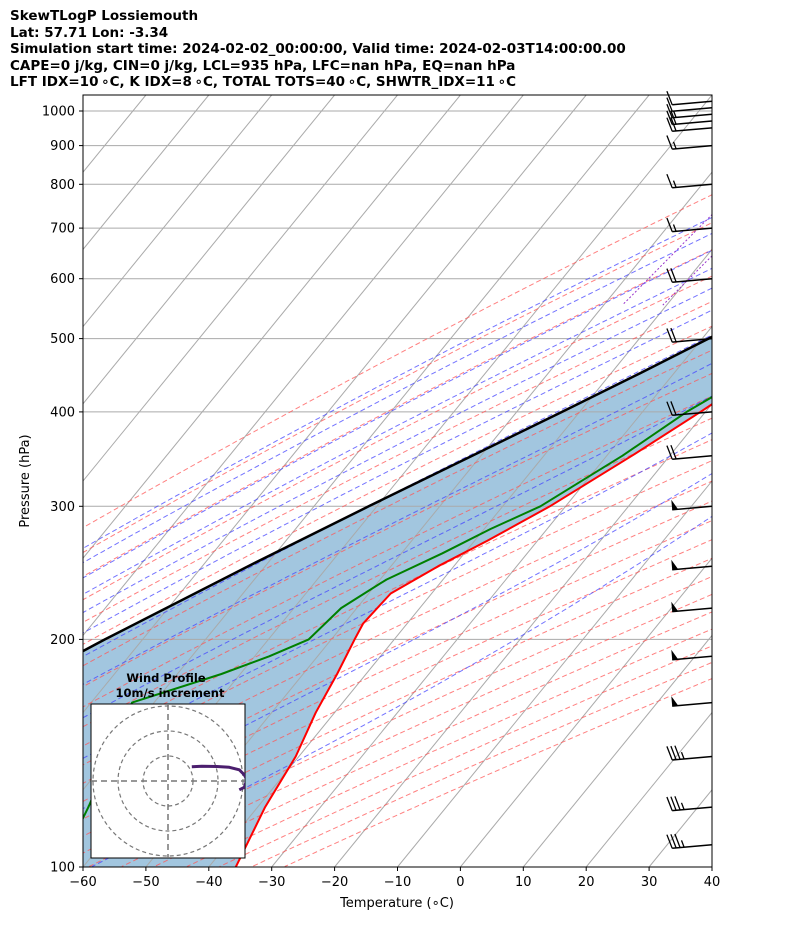 The width and height of the screenshot is (794, 937). What do you see at coordinates (168, 781) in the screenshot?
I see `hodograph-plot` at bounding box center [168, 781].